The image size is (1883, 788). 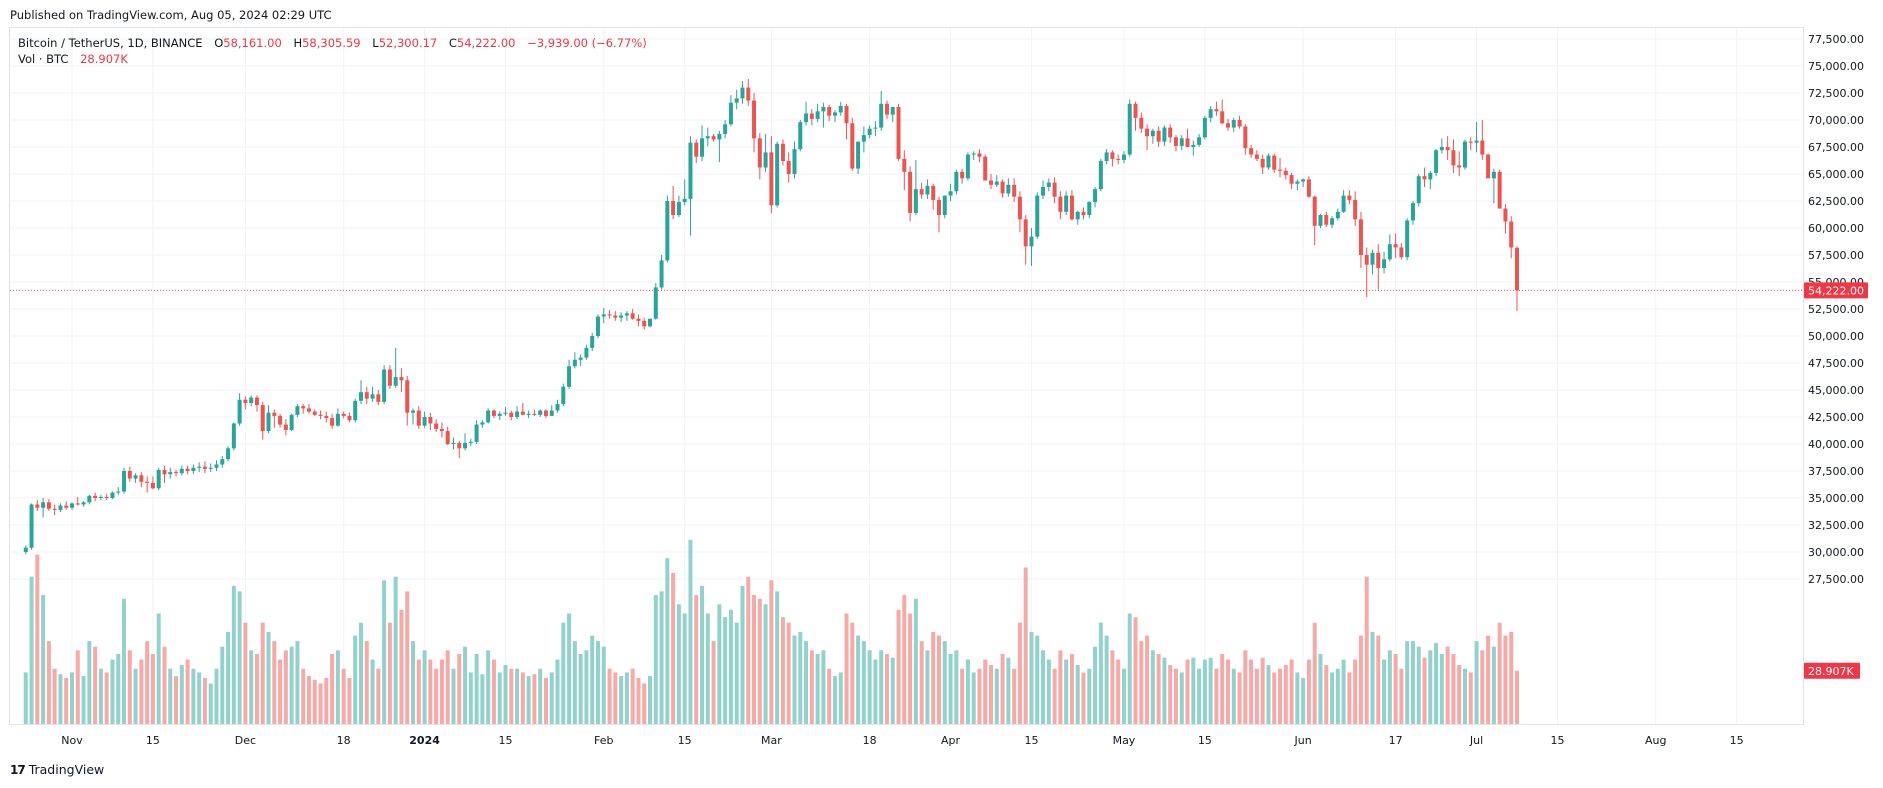 What do you see at coordinates (245, 740) in the screenshot?
I see `time-tick-label: Dec` at bounding box center [245, 740].